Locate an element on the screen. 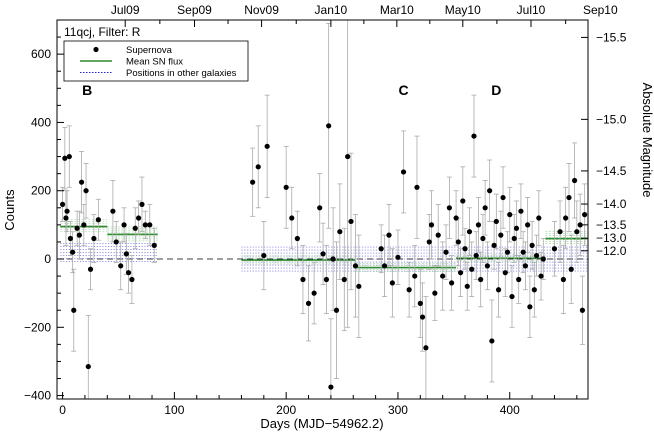  x-tick-label: 400 is located at coordinates (510, 410).